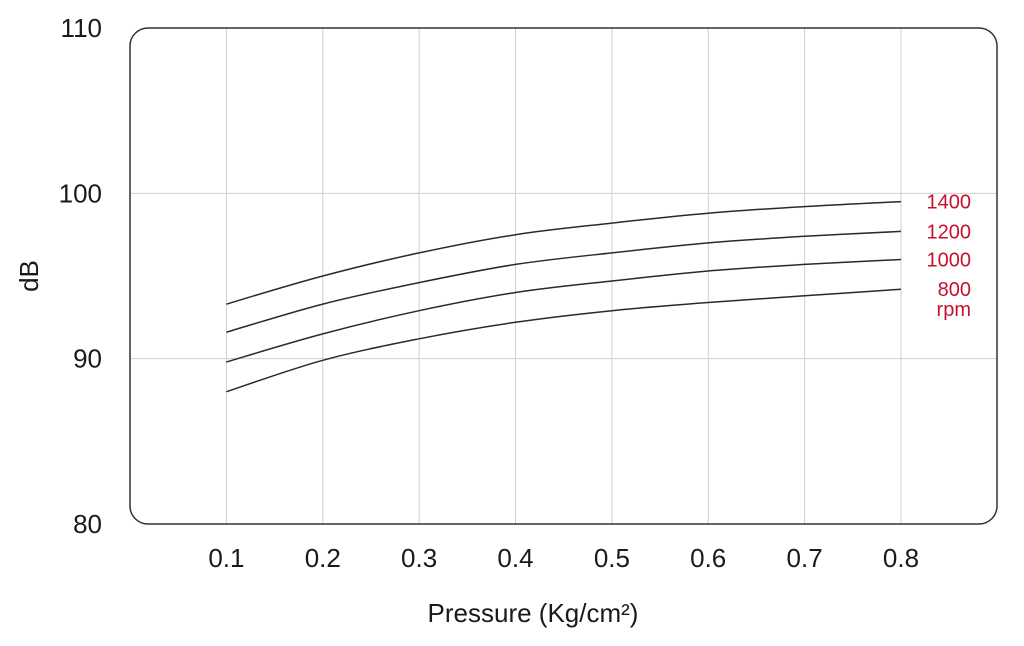 The image size is (1024, 646). Describe the element at coordinates (949, 203) in the screenshot. I see `series-label-1400: 1400` at that location.